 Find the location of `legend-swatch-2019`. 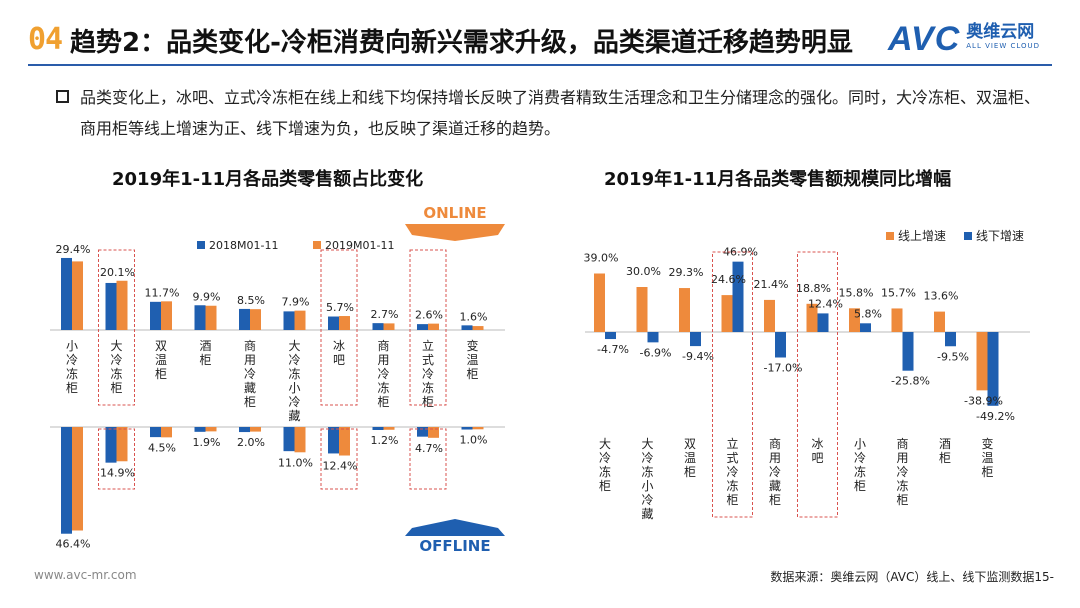

legend-swatch-2019 is located at coordinates (317, 245).